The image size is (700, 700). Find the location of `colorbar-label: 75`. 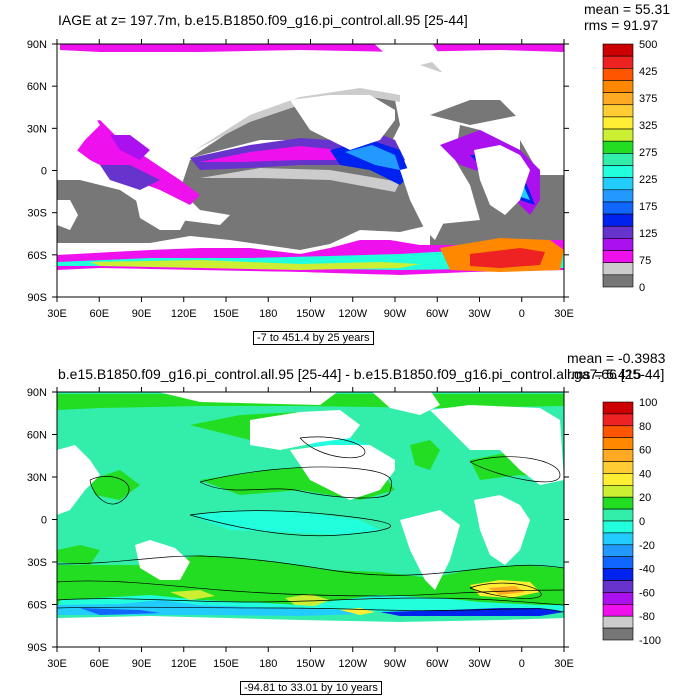

colorbar-label: 75 is located at coordinates (645, 261).